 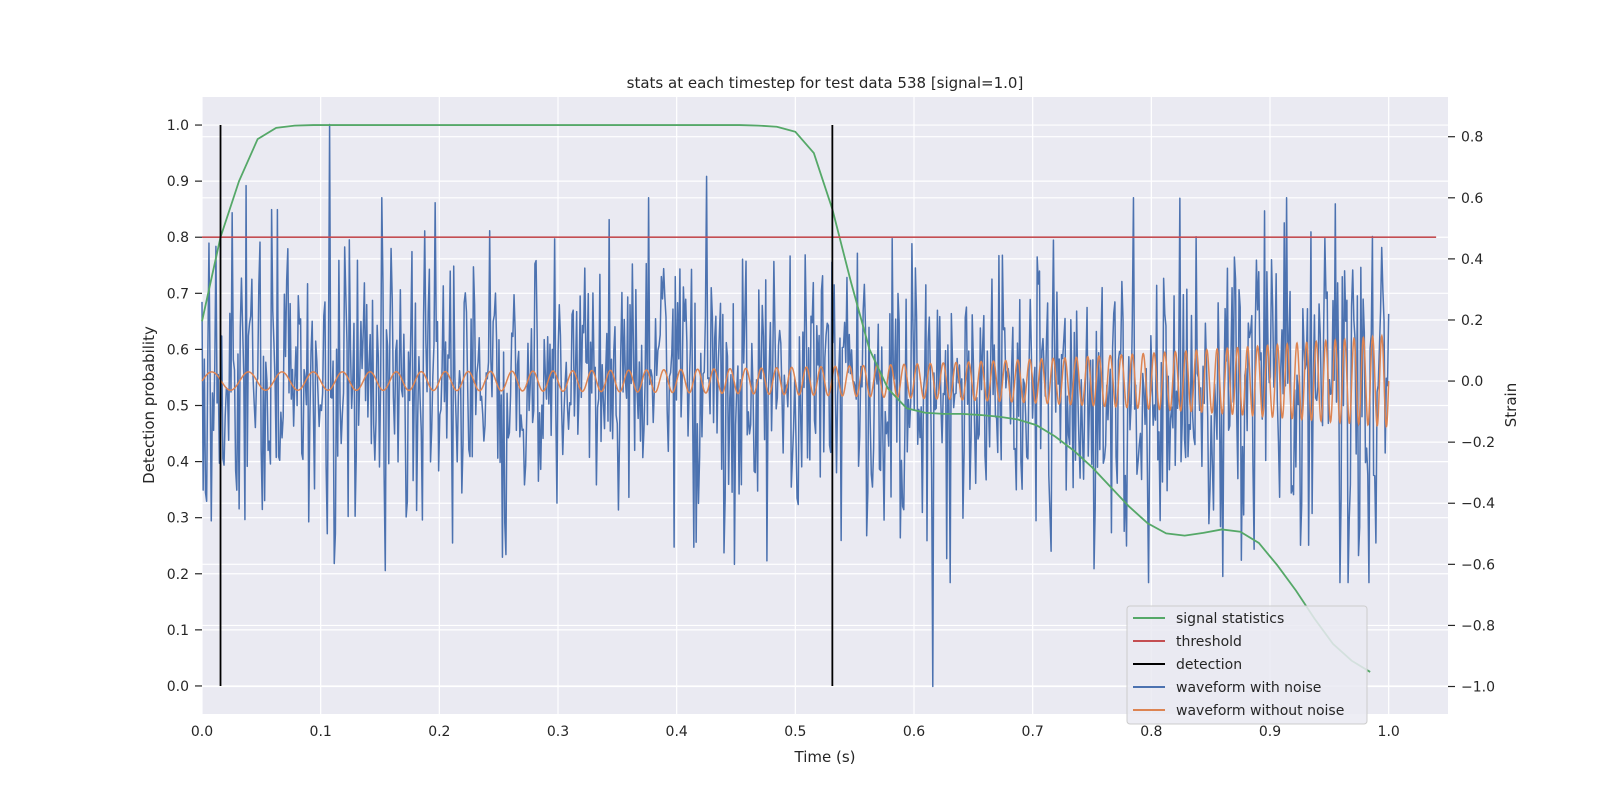 What do you see at coordinates (1248, 688) in the screenshot?
I see `legend-label-waveform-with-noise: waveform with noise` at bounding box center [1248, 688].